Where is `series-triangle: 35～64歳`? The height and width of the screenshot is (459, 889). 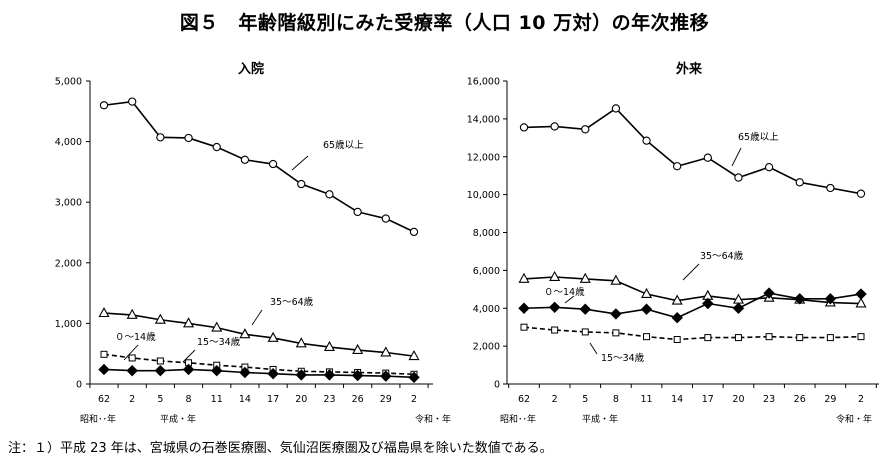
series-triangle: 35～64歳 is located at coordinates (259, 328).